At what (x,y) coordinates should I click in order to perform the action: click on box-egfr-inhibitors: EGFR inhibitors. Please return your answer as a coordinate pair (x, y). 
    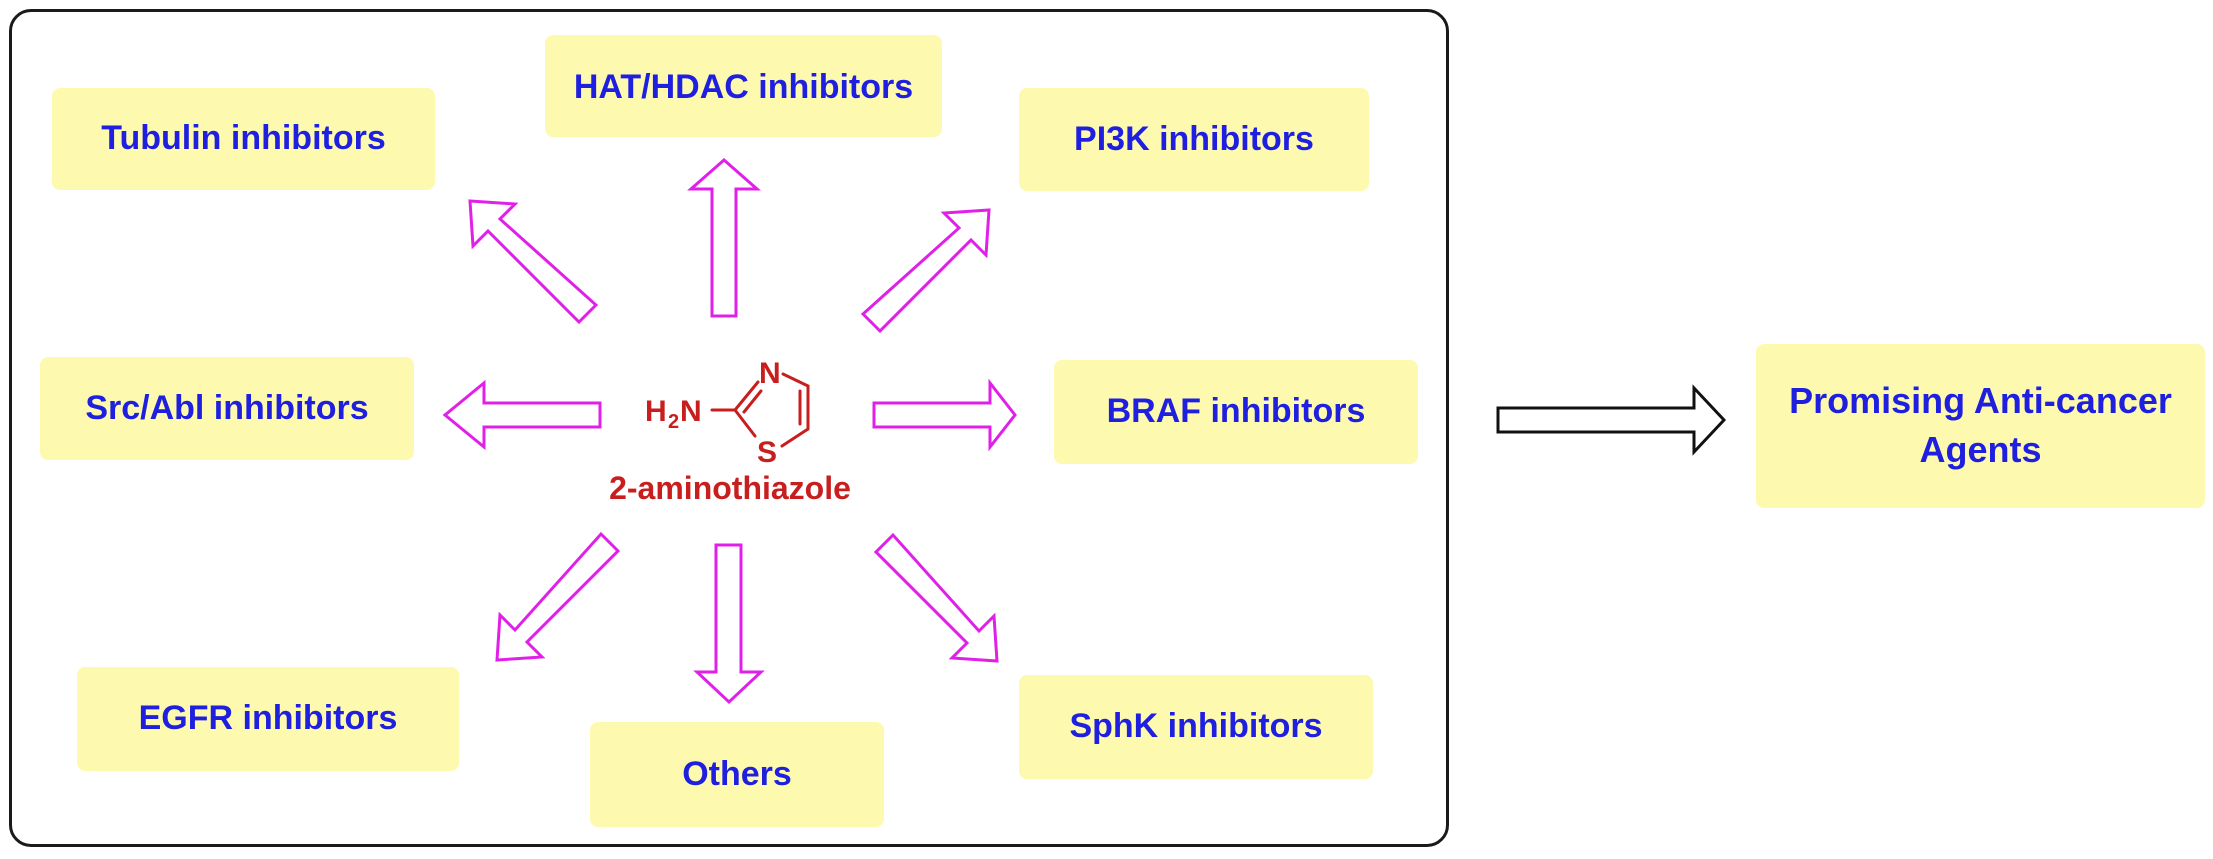
    Looking at the image, I should click on (268, 719).